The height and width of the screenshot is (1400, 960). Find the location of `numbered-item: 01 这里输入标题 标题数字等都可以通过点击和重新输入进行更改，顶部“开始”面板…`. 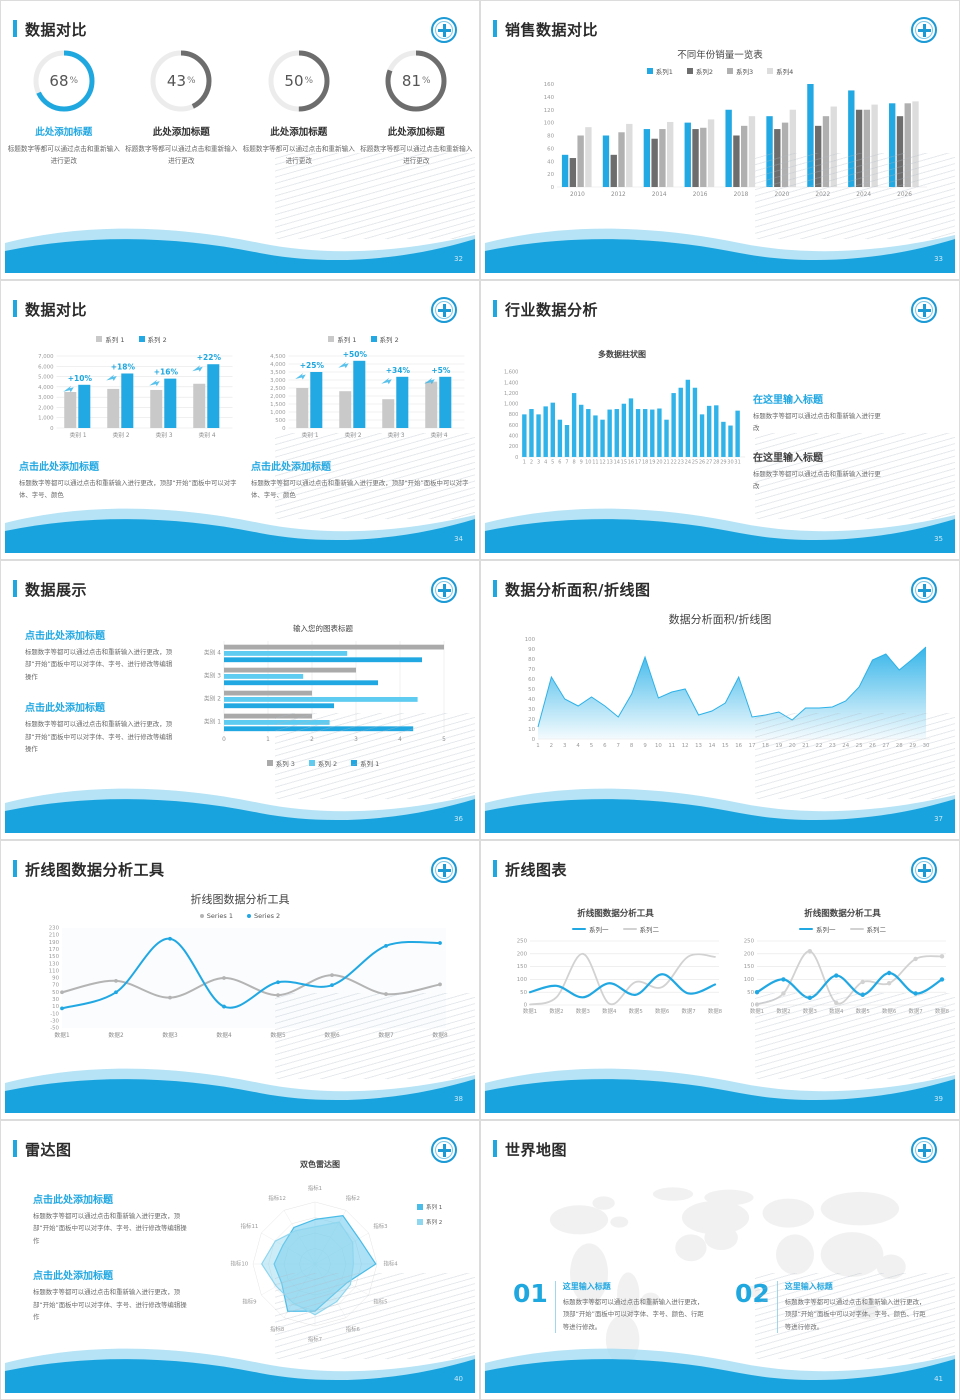

numbered-item: 01 这里输入标题 标题数字等都可以通过点击和重新输入进行更改，顶部“开始”面板… is located at coordinates (611, 1307).